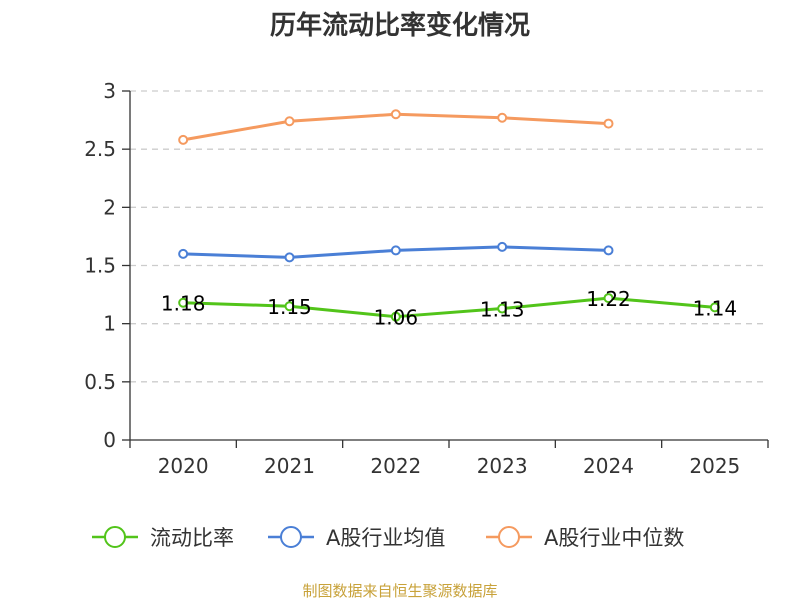 The image size is (800, 600). I want to click on source-note: 制图数据来自恒生聚源数据库, so click(399, 591).